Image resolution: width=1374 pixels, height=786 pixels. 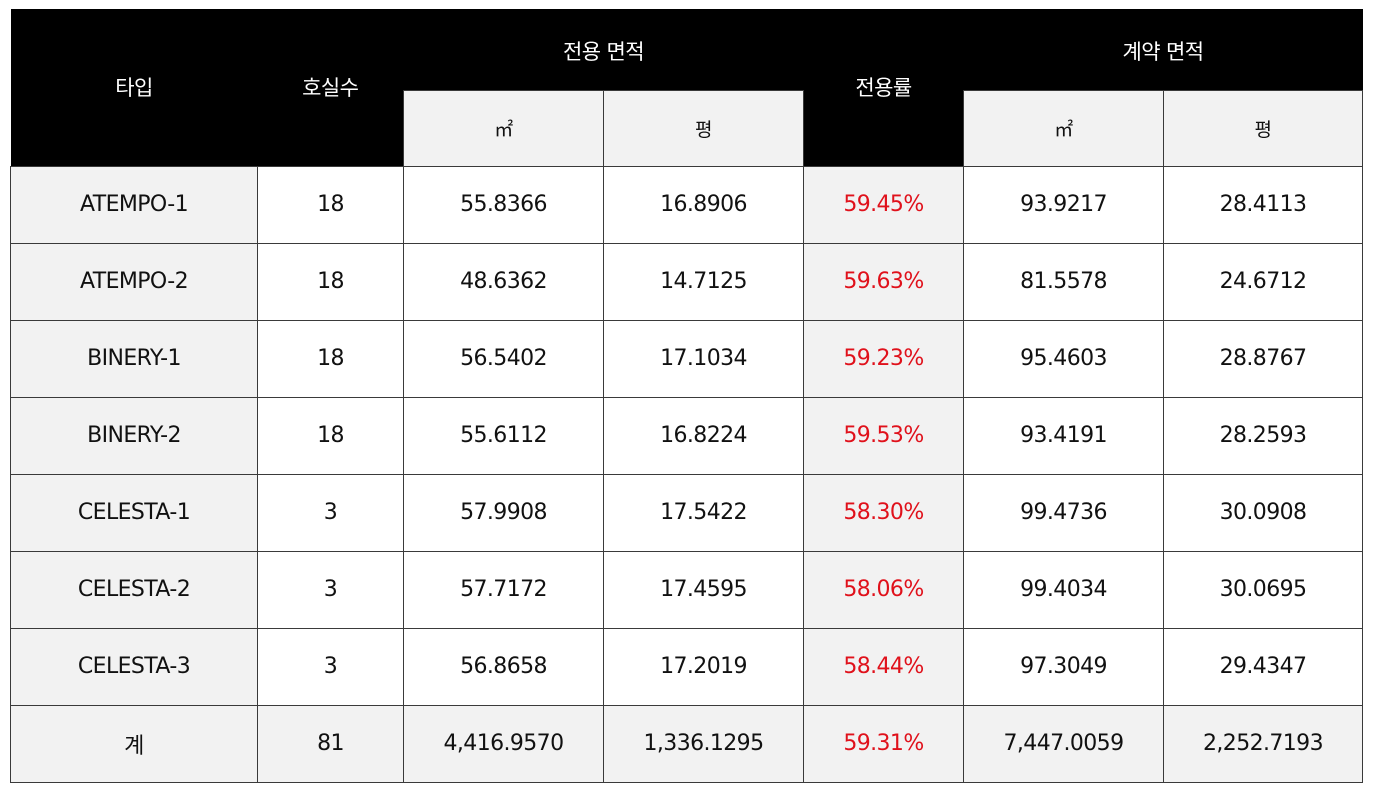 What do you see at coordinates (703, 281) in the screenshot?
I see `cell-exclusive-pyeong: 14.7125` at bounding box center [703, 281].